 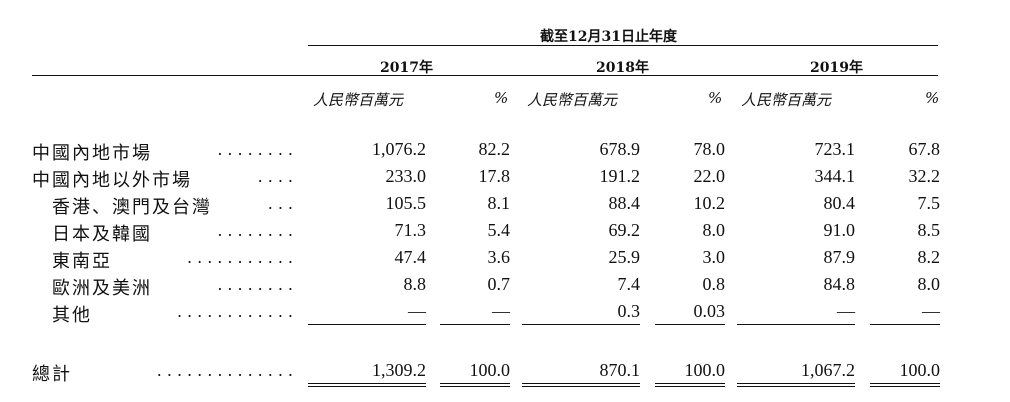 I want to click on amount-cell: 0.3, so click(x=629, y=311).